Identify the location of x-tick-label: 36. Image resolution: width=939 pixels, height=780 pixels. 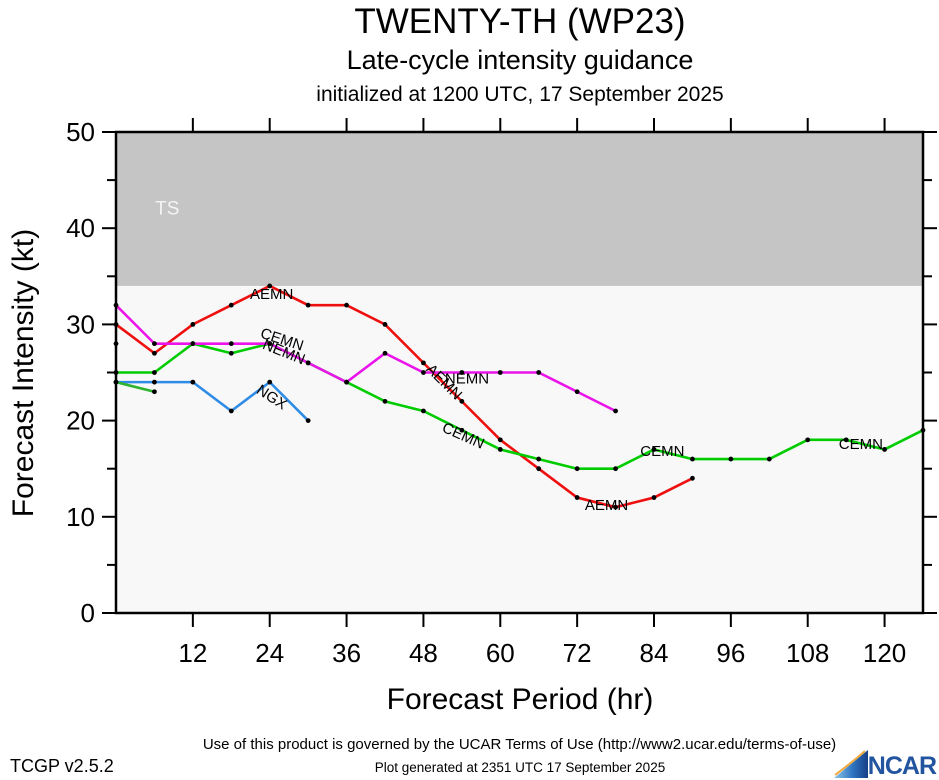
(346, 653).